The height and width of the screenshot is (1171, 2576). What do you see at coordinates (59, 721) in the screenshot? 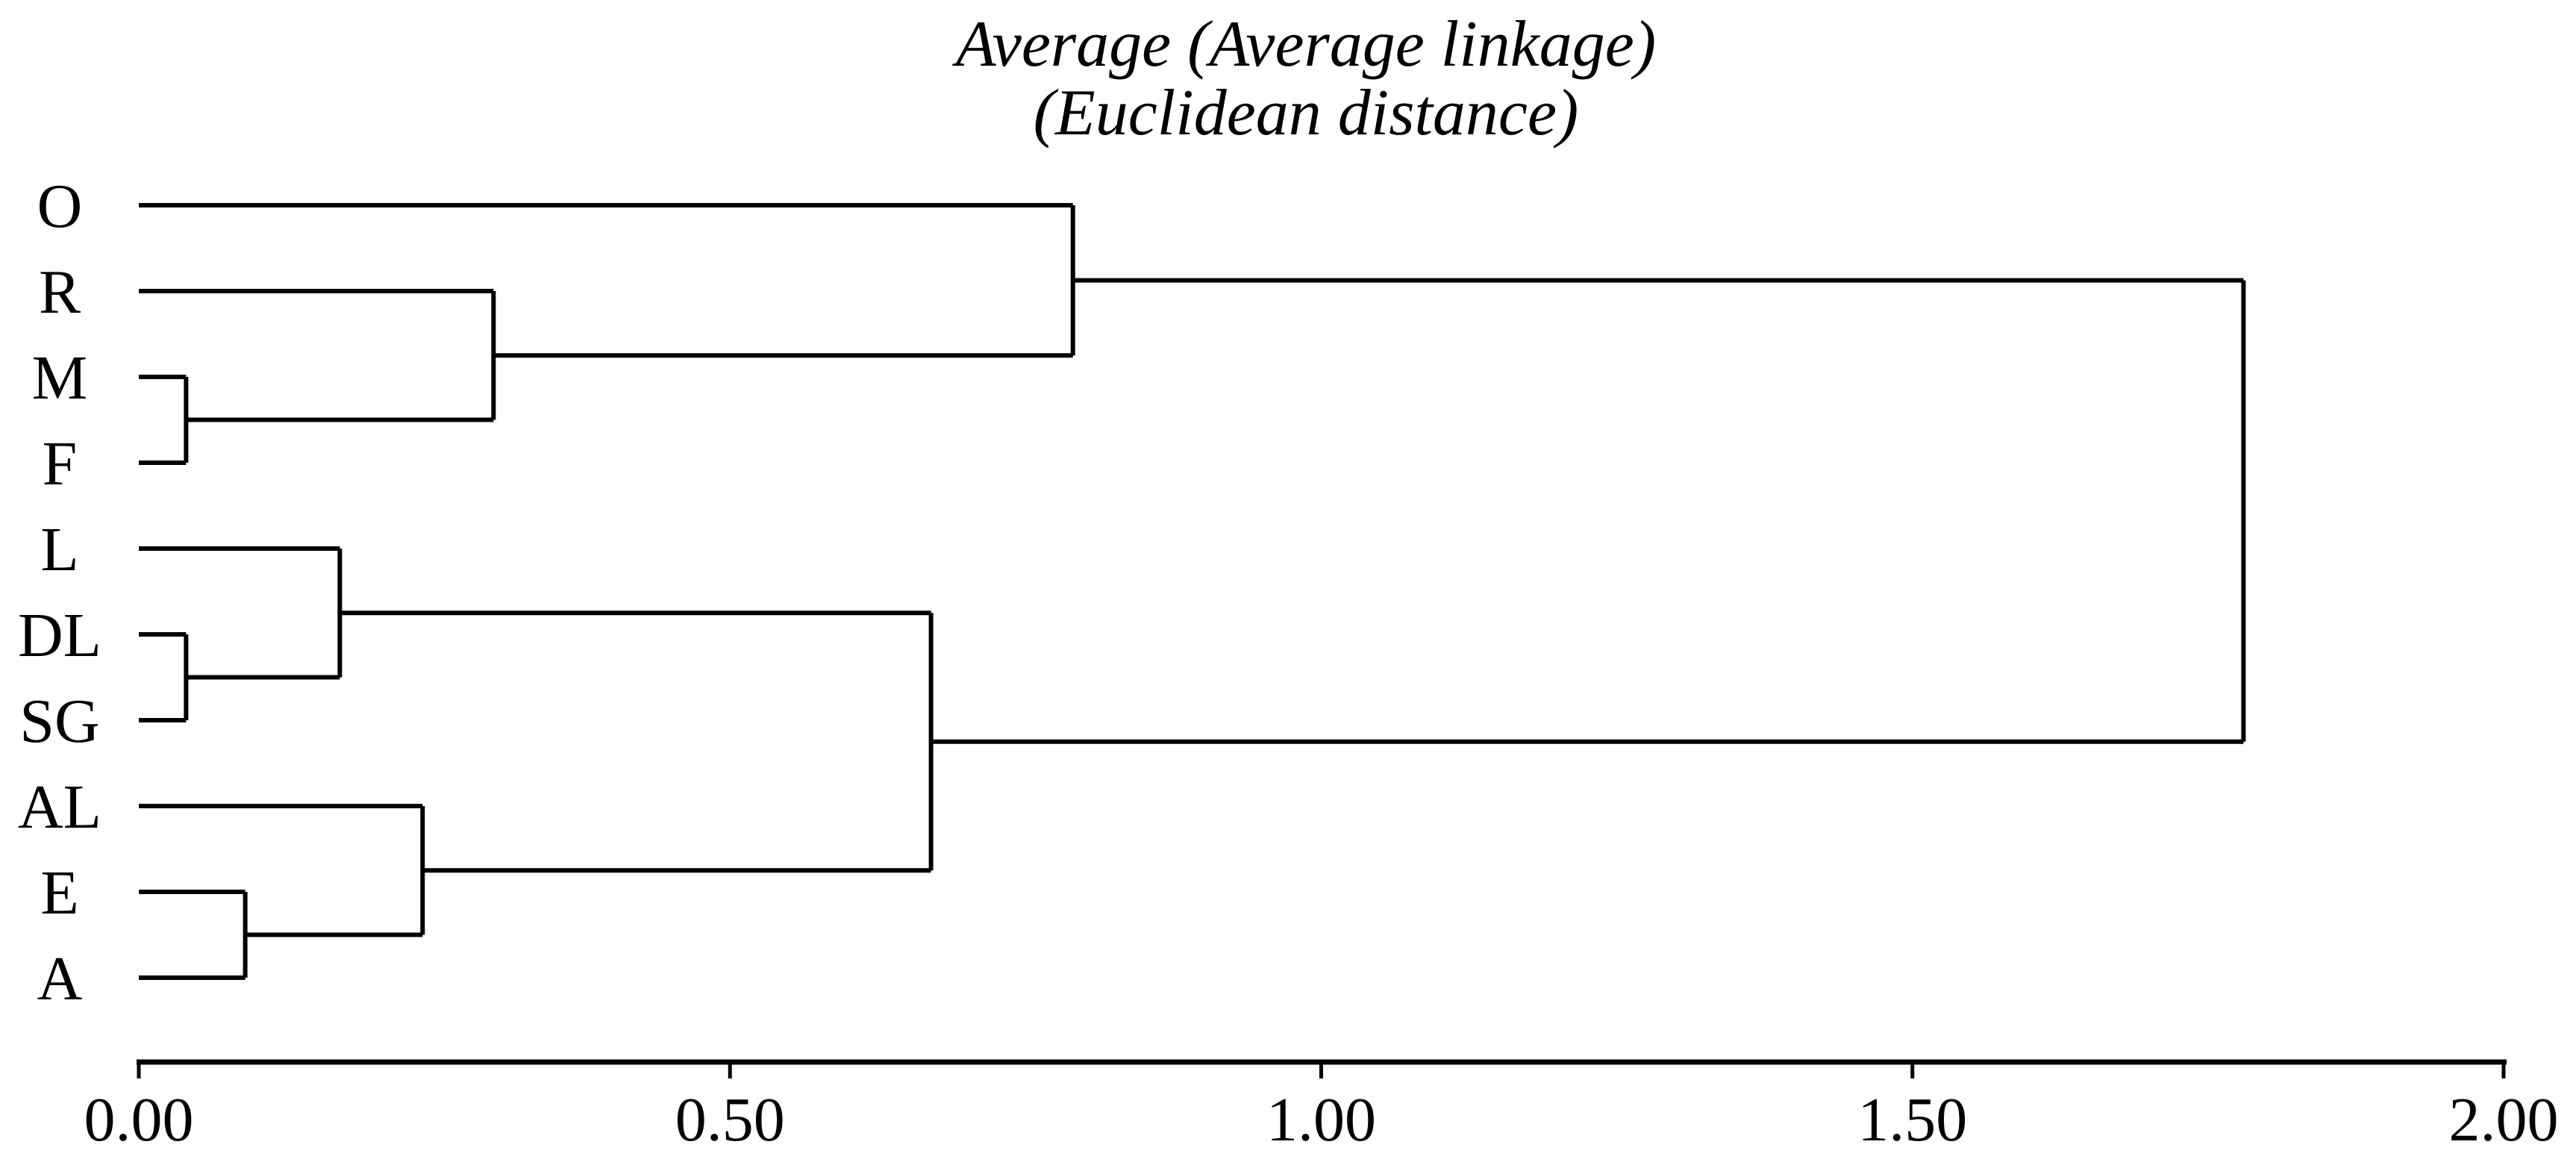
I see `leaf-label-sg: SG` at bounding box center [59, 721].